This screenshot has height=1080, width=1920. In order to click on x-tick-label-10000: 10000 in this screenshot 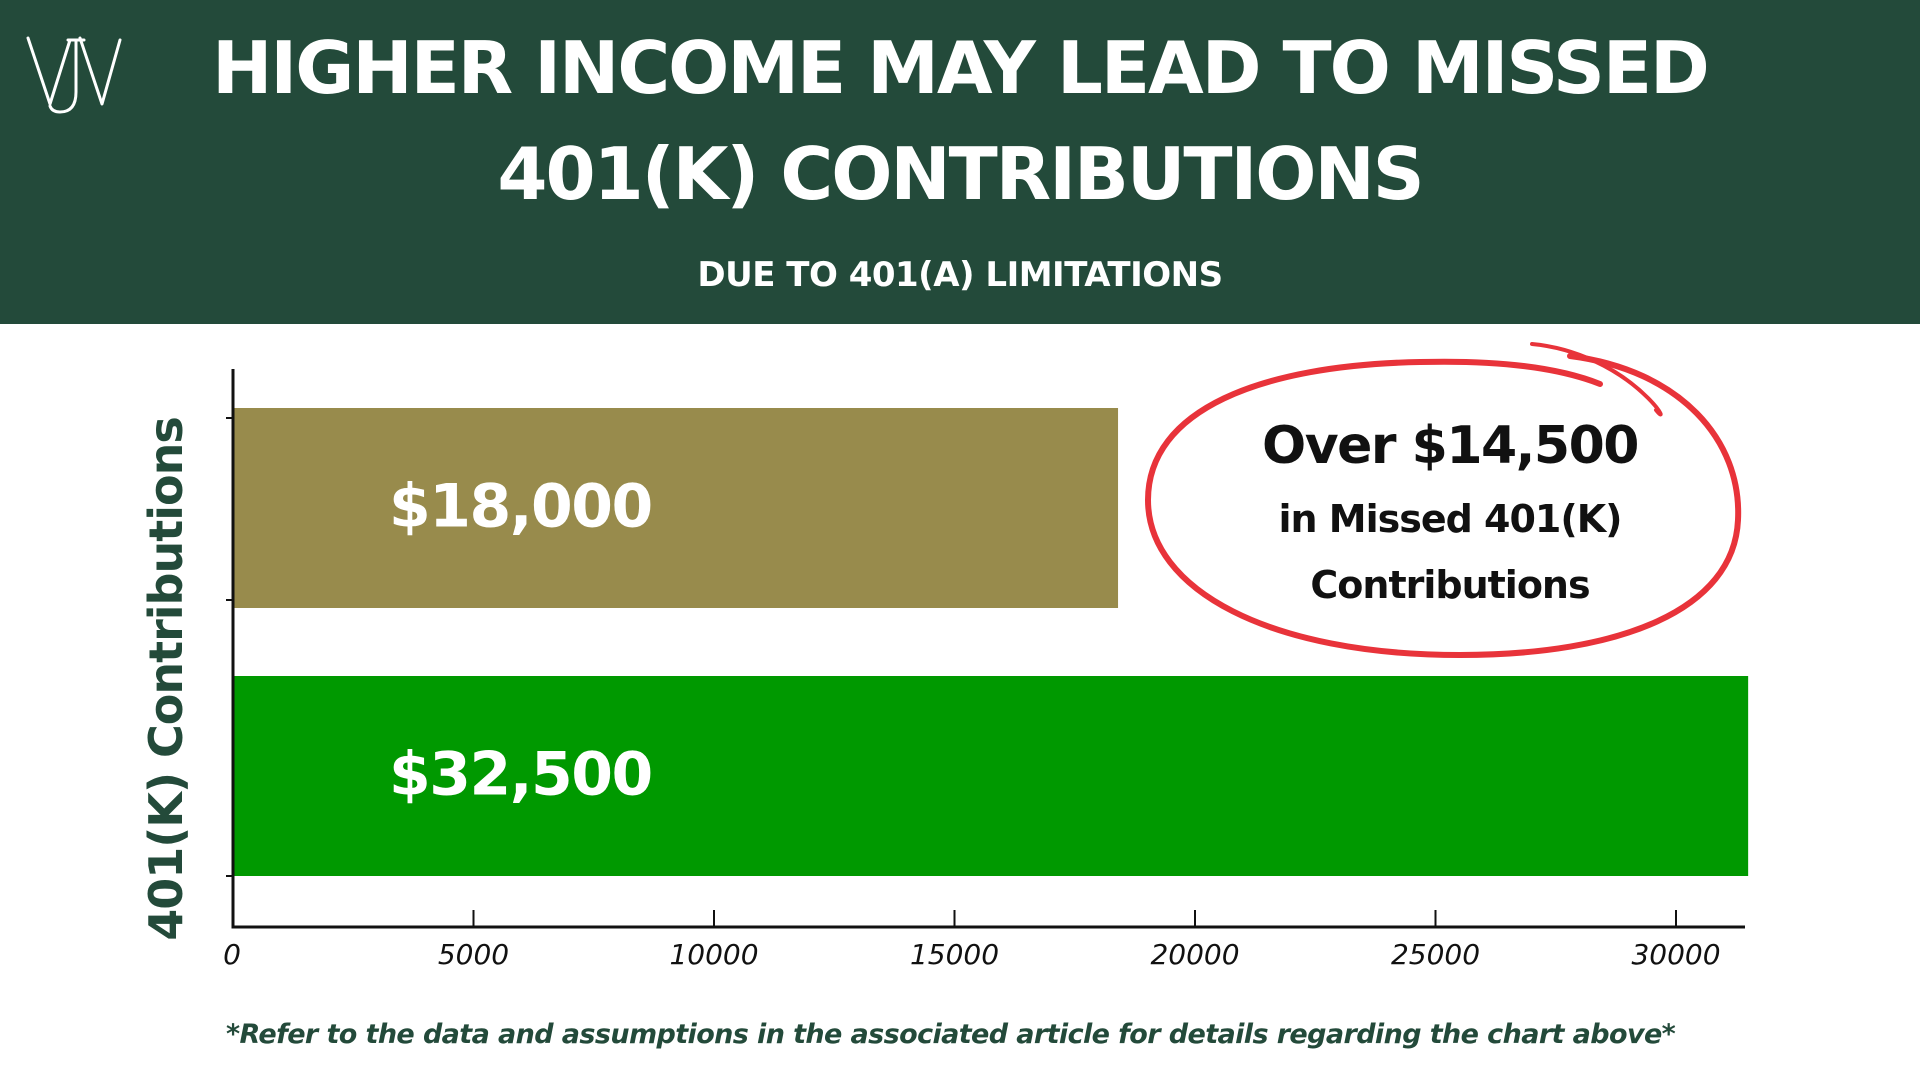, I will do `click(713, 954)`.